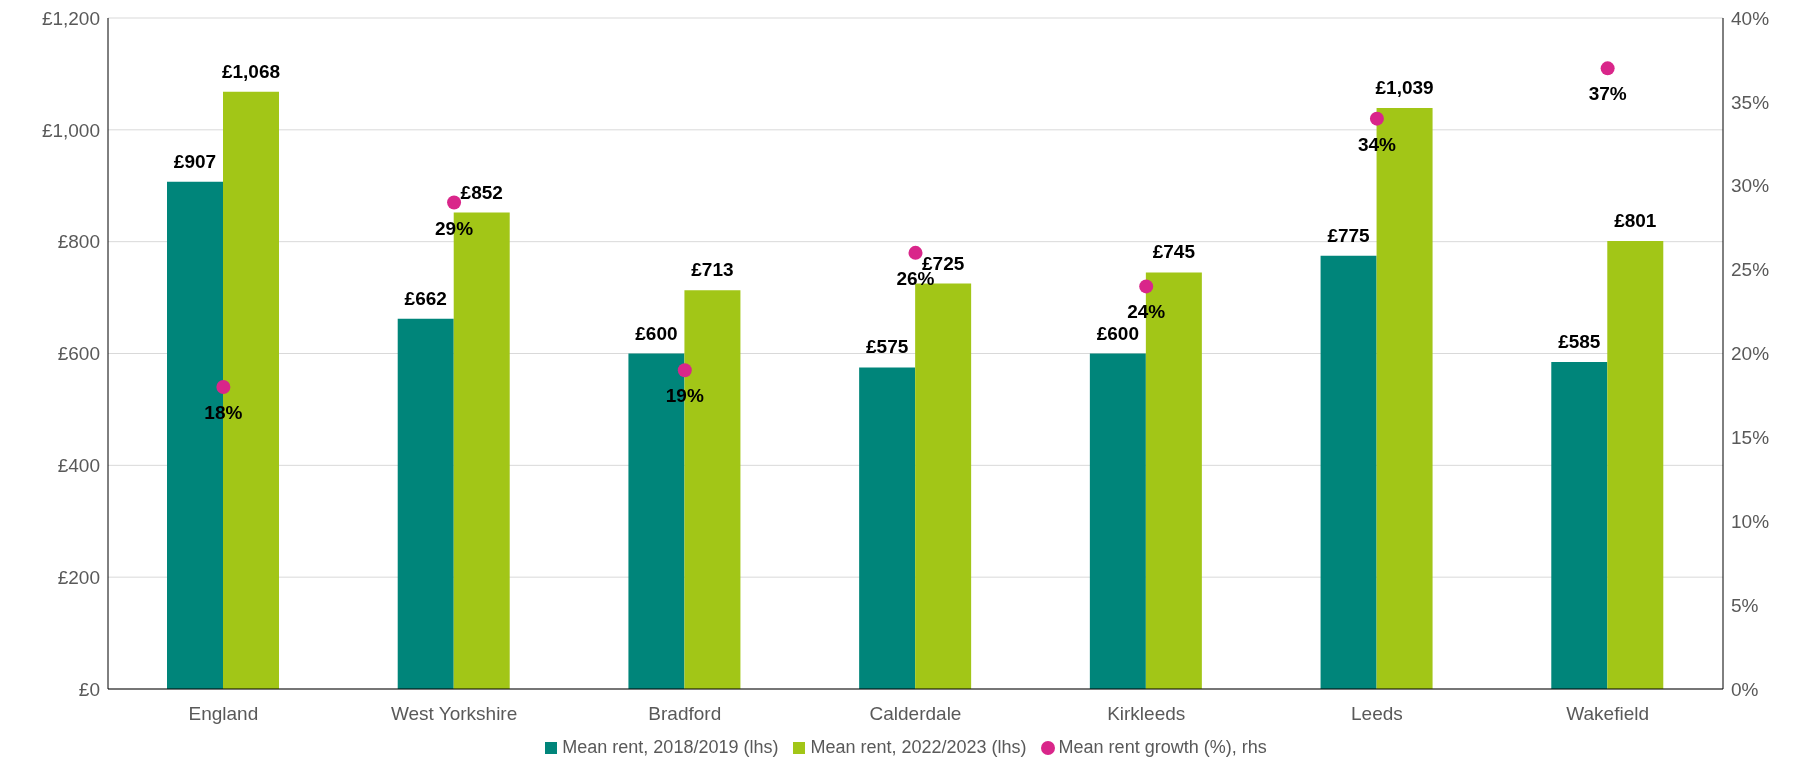 This screenshot has height=781, width=1817. What do you see at coordinates (685, 714) in the screenshot?
I see `x-tick-label: Bradford` at bounding box center [685, 714].